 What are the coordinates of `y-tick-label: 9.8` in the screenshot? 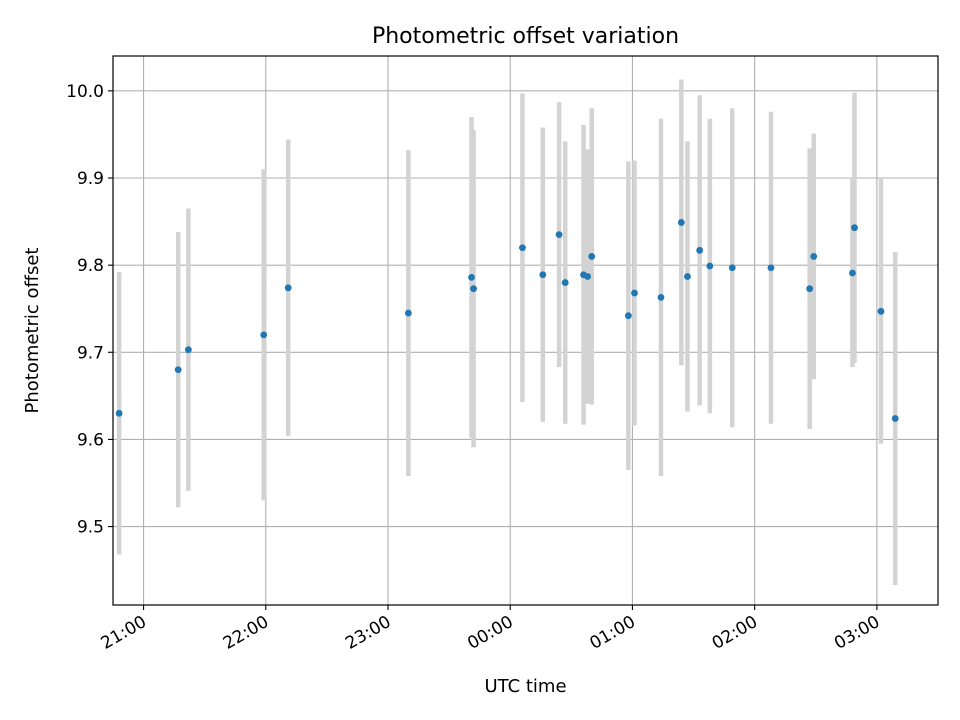 It's located at (90, 266).